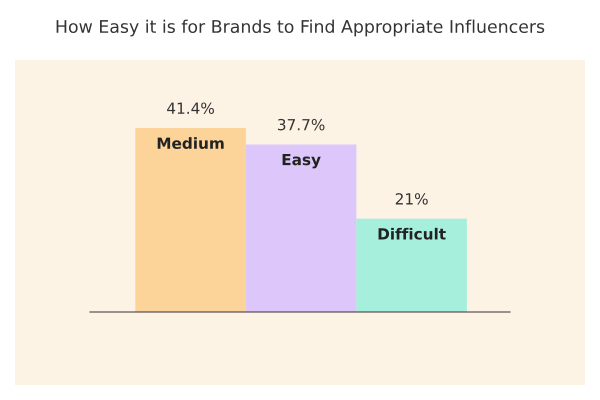 The height and width of the screenshot is (400, 600). What do you see at coordinates (191, 143) in the screenshot?
I see `x-tick-label: Medium` at bounding box center [191, 143].